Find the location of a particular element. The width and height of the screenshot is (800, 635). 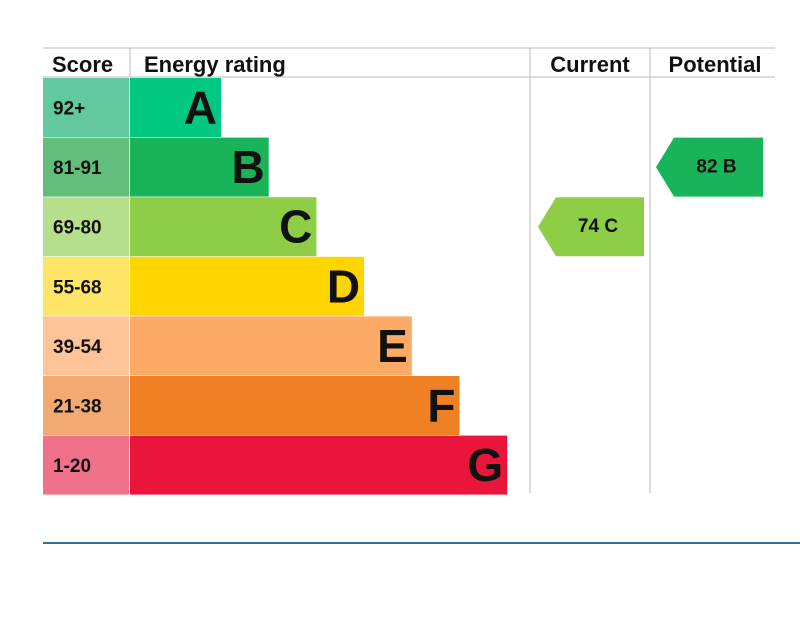

score-label-e: 39-54 is located at coordinates (77, 347).